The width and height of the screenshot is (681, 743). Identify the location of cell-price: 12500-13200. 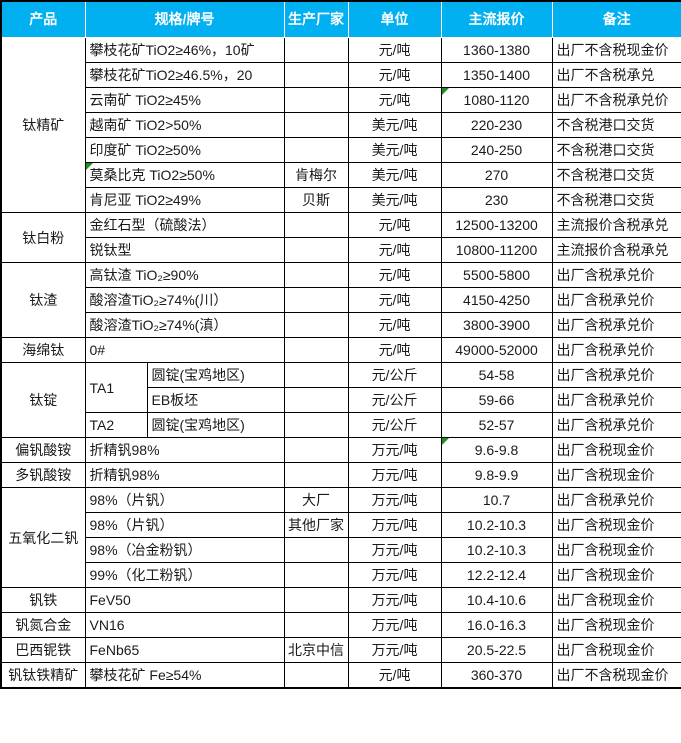
(496, 225).